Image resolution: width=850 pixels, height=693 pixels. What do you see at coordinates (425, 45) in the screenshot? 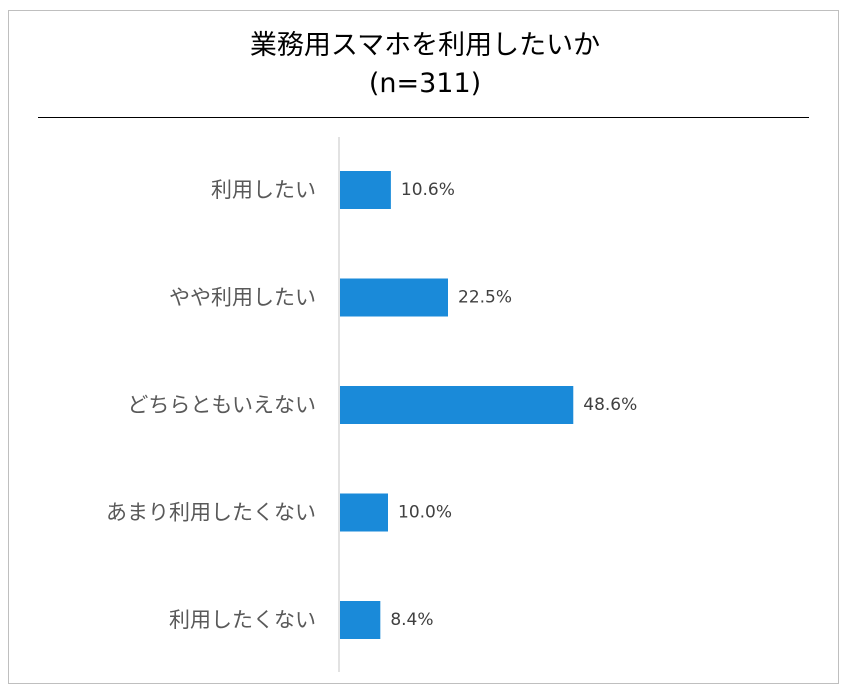
I see `chart-title: 業務用スマホを利用したいか` at bounding box center [425, 45].